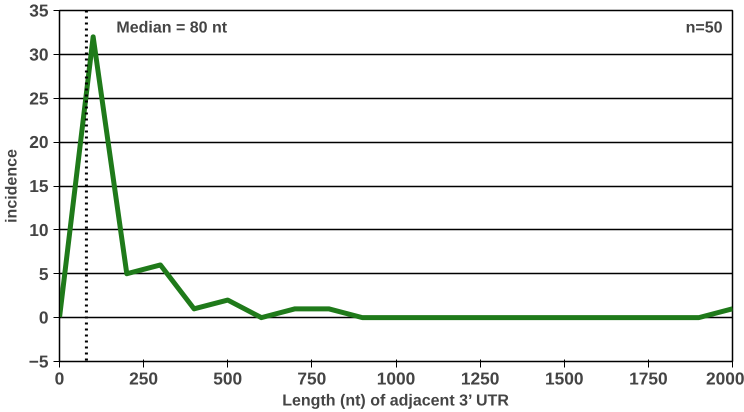 The image size is (744, 412). I want to click on y-tick-label: 35, so click(39, 10).